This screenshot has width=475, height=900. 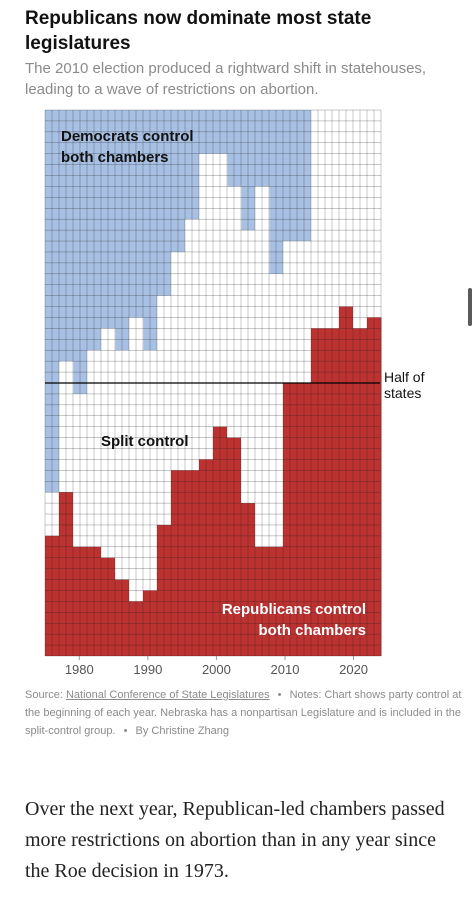 I want to click on half-of-states-label-2: states, so click(x=402, y=393).